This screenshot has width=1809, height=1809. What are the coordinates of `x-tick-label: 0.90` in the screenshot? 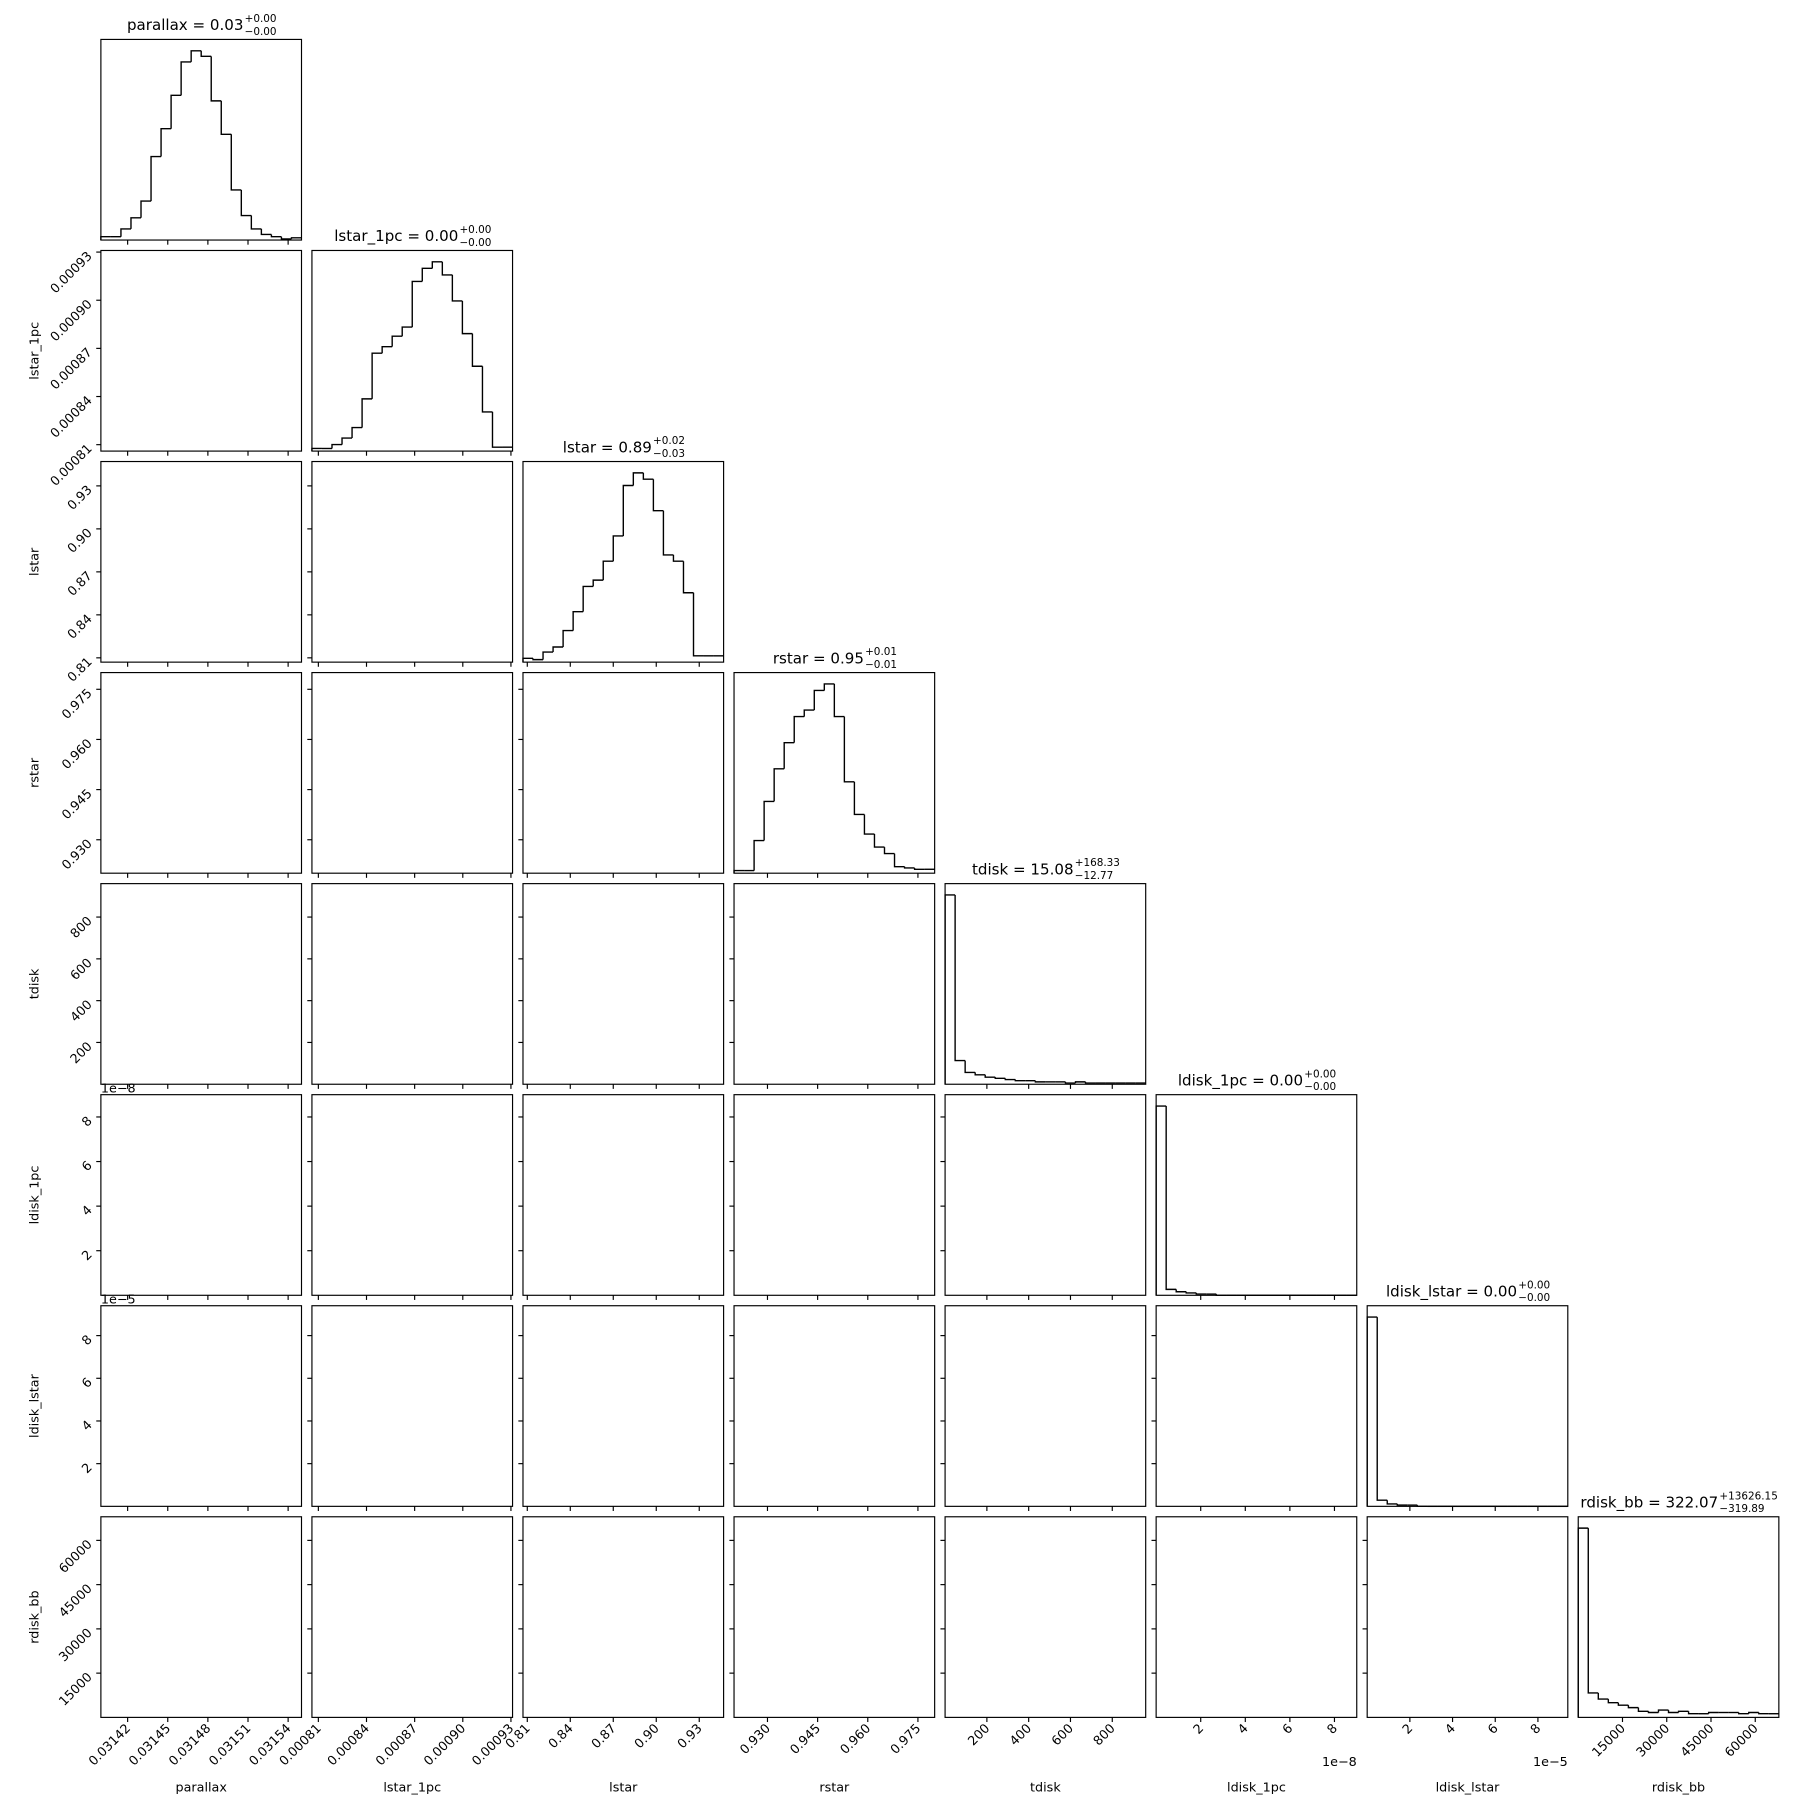 It's located at (647, 1736).